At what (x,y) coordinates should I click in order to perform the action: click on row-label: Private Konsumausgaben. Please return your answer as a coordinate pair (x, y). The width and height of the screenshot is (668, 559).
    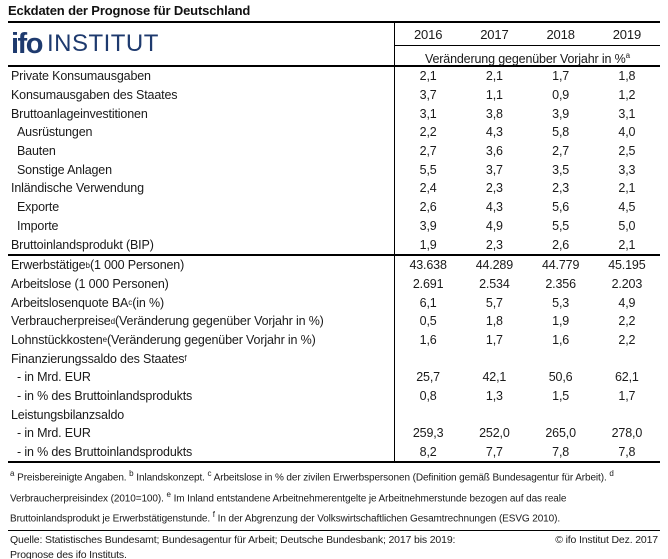
    Looking at the image, I should click on (201, 76).